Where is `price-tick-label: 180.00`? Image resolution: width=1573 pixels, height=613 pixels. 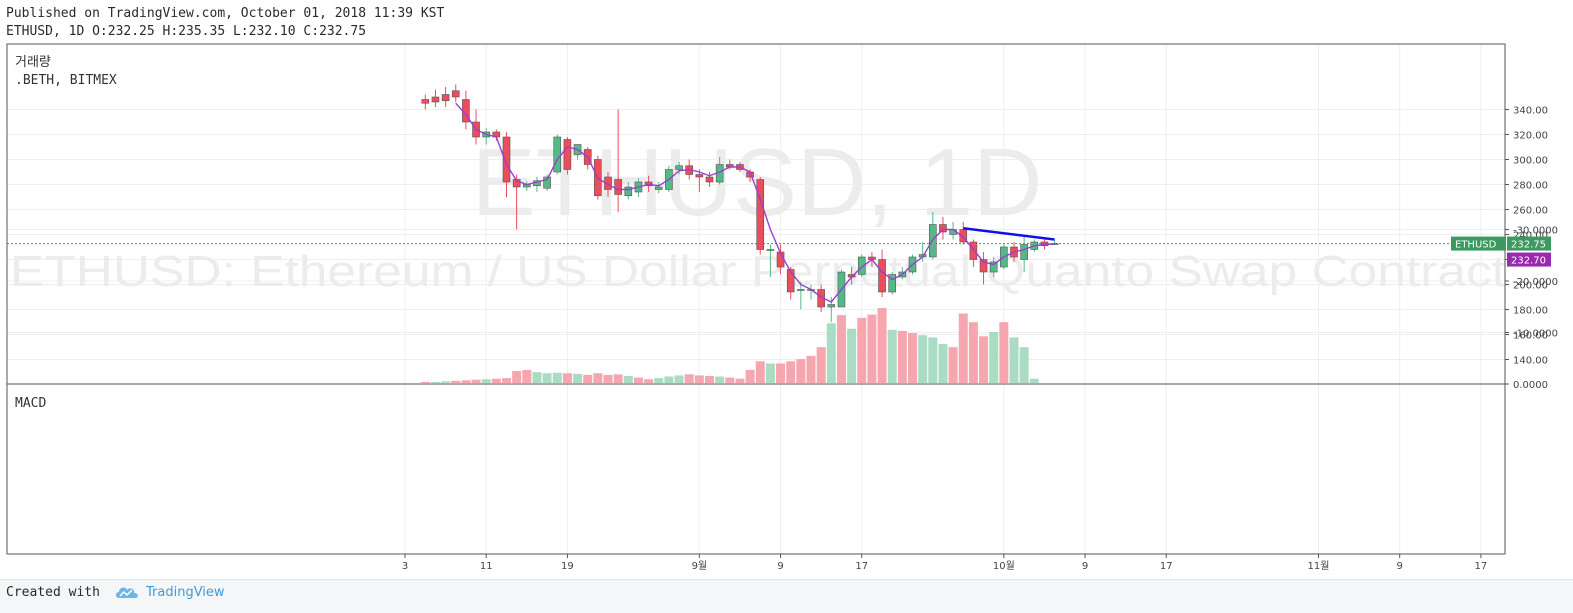 price-tick-label: 180.00 is located at coordinates (1530, 311).